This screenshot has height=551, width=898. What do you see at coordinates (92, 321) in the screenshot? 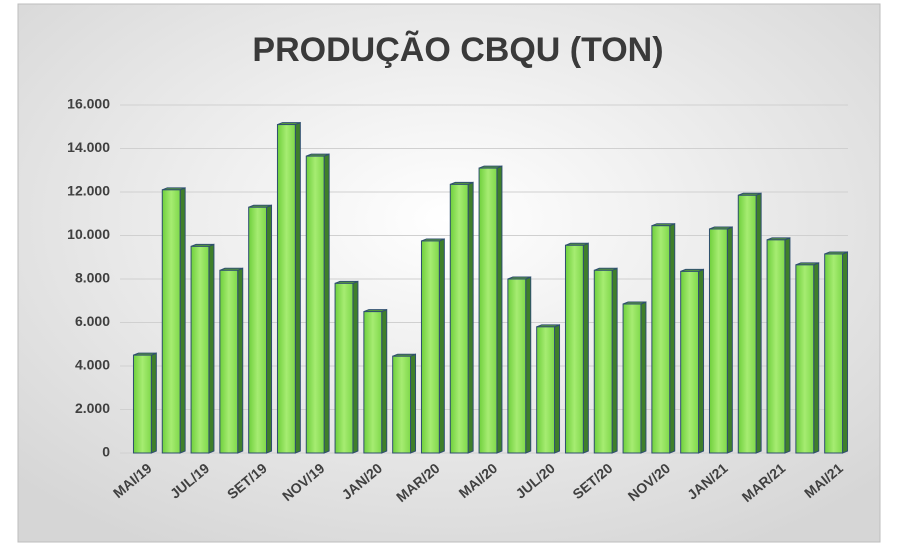
I see `y-tick-label: 6.000` at bounding box center [92, 321].